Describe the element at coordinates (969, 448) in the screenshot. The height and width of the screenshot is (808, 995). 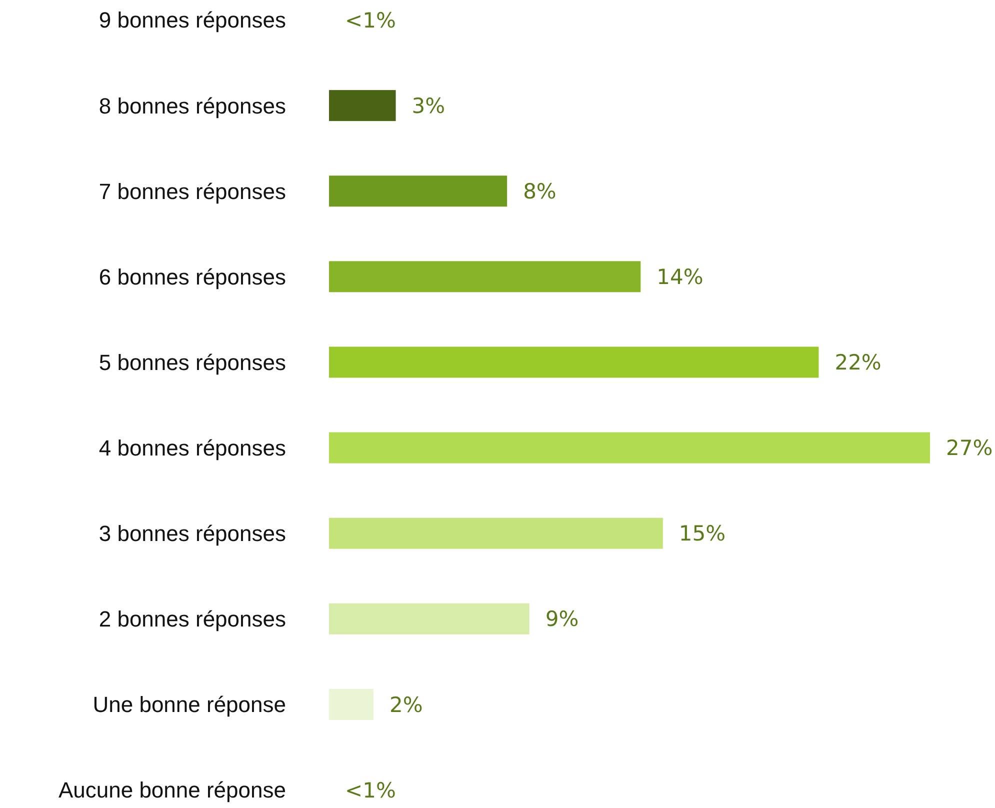
I see `data-label: 27%` at that location.